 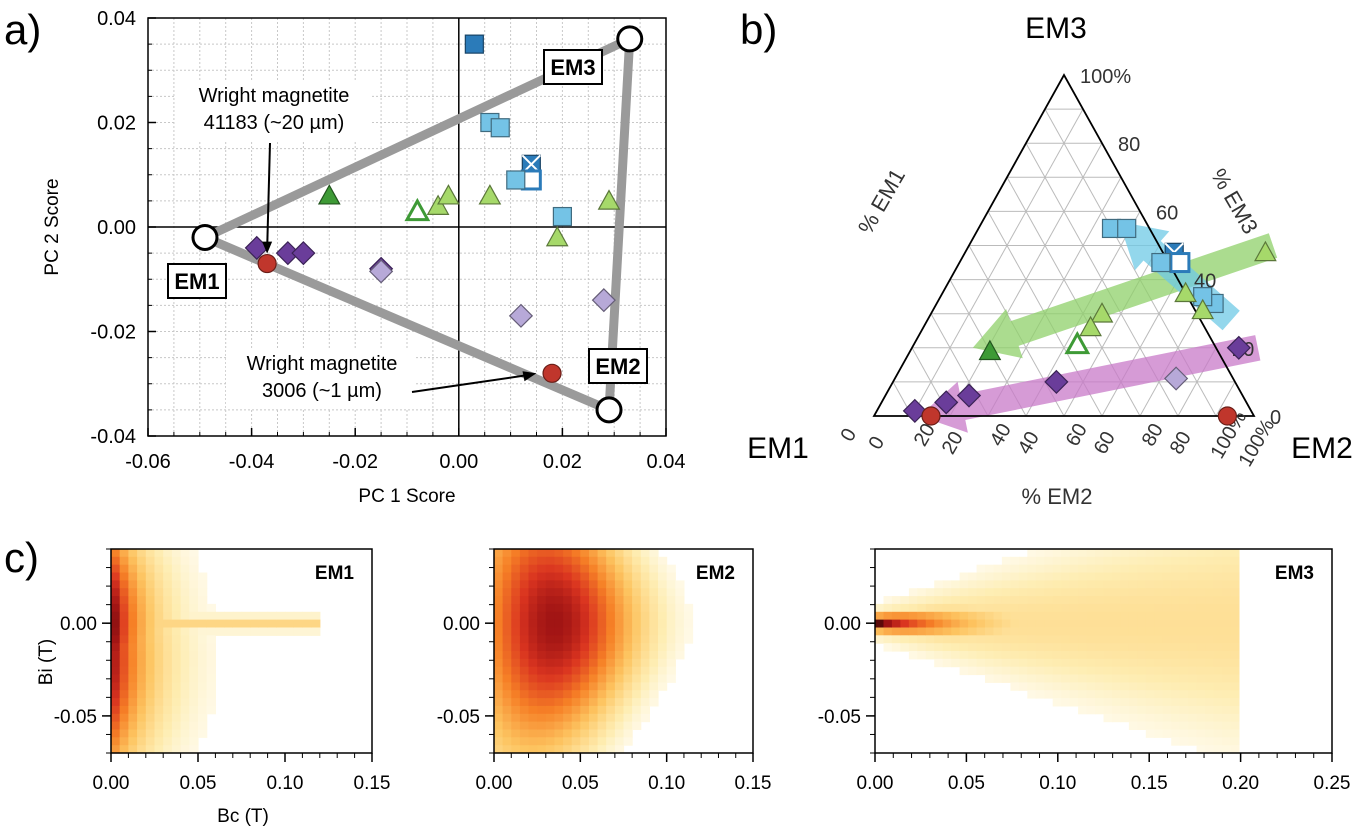 What do you see at coordinates (1227, 416) in the screenshot?
I see `b-point` at bounding box center [1227, 416].